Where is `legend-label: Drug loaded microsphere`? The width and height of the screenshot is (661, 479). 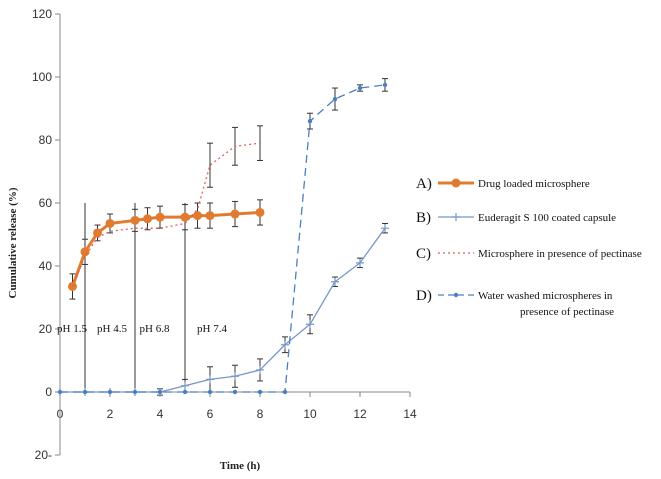 legend-label: Drug loaded microsphere is located at coordinates (534, 184).